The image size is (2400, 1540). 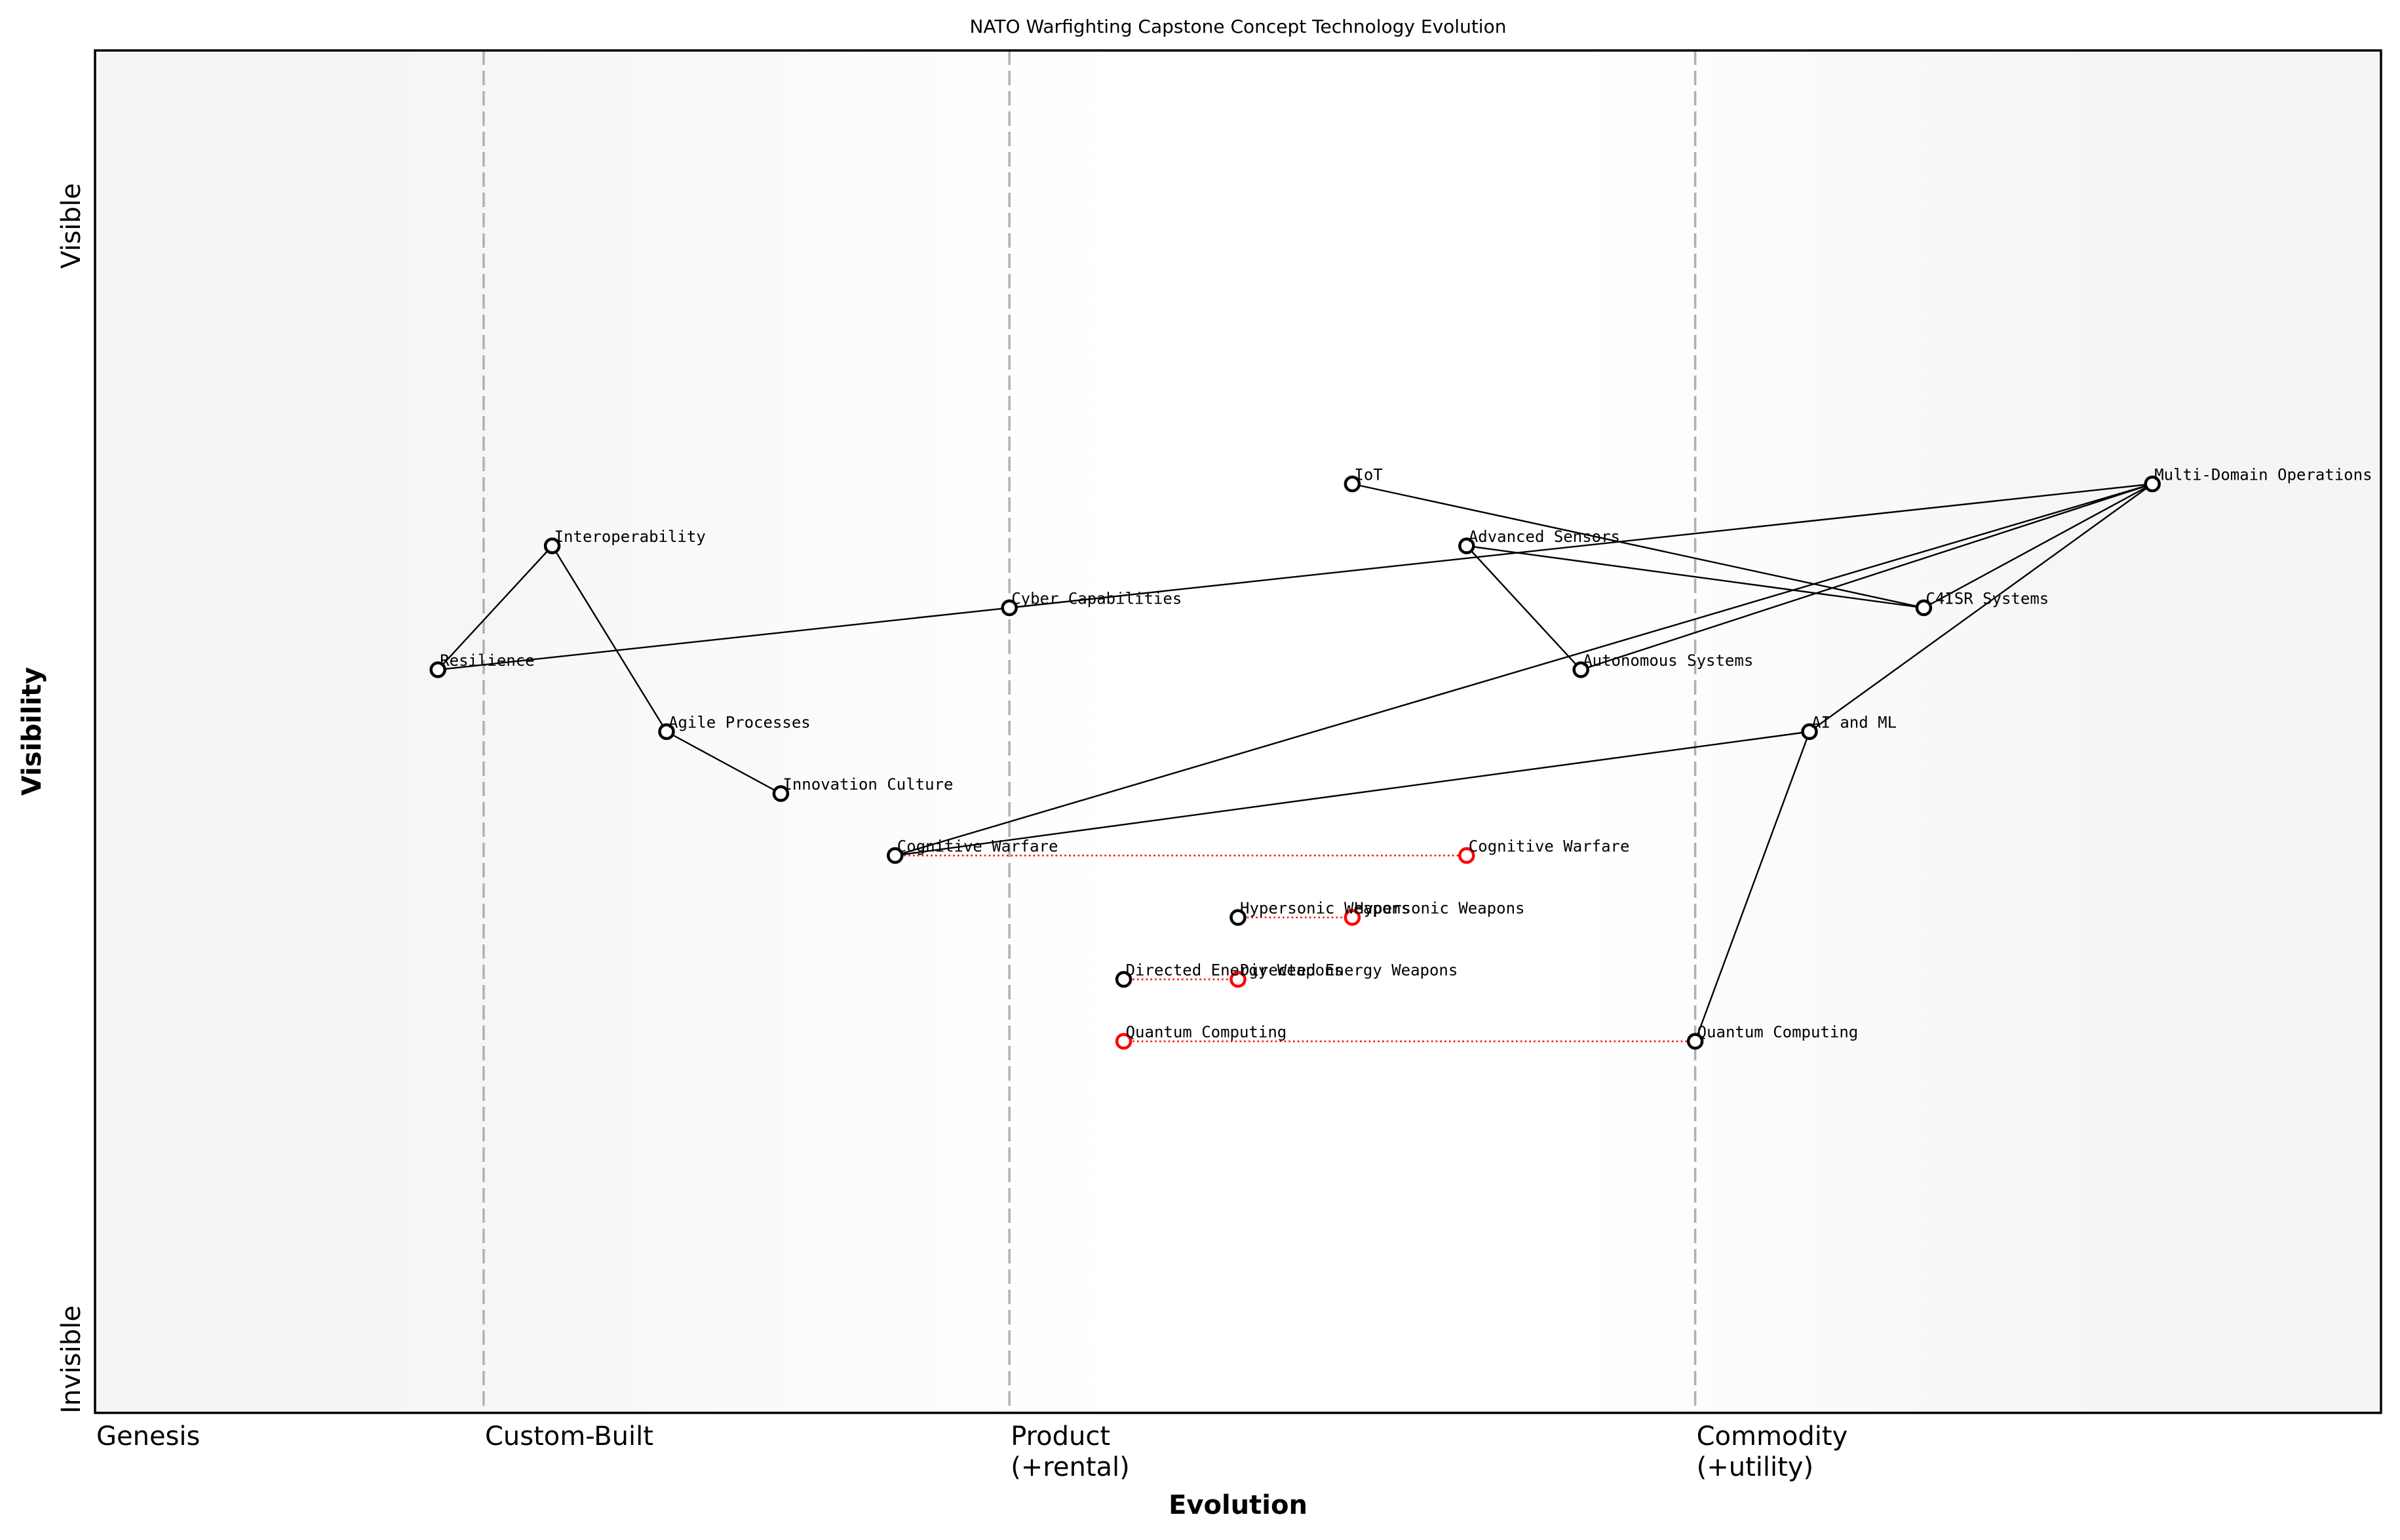 I want to click on component-node-cognitive, so click(x=895, y=855).